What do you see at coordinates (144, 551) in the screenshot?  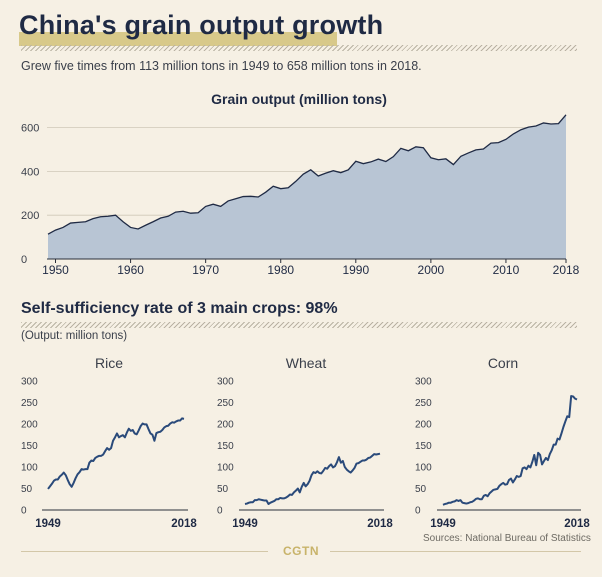 I see `footer-line-left` at bounding box center [144, 551].